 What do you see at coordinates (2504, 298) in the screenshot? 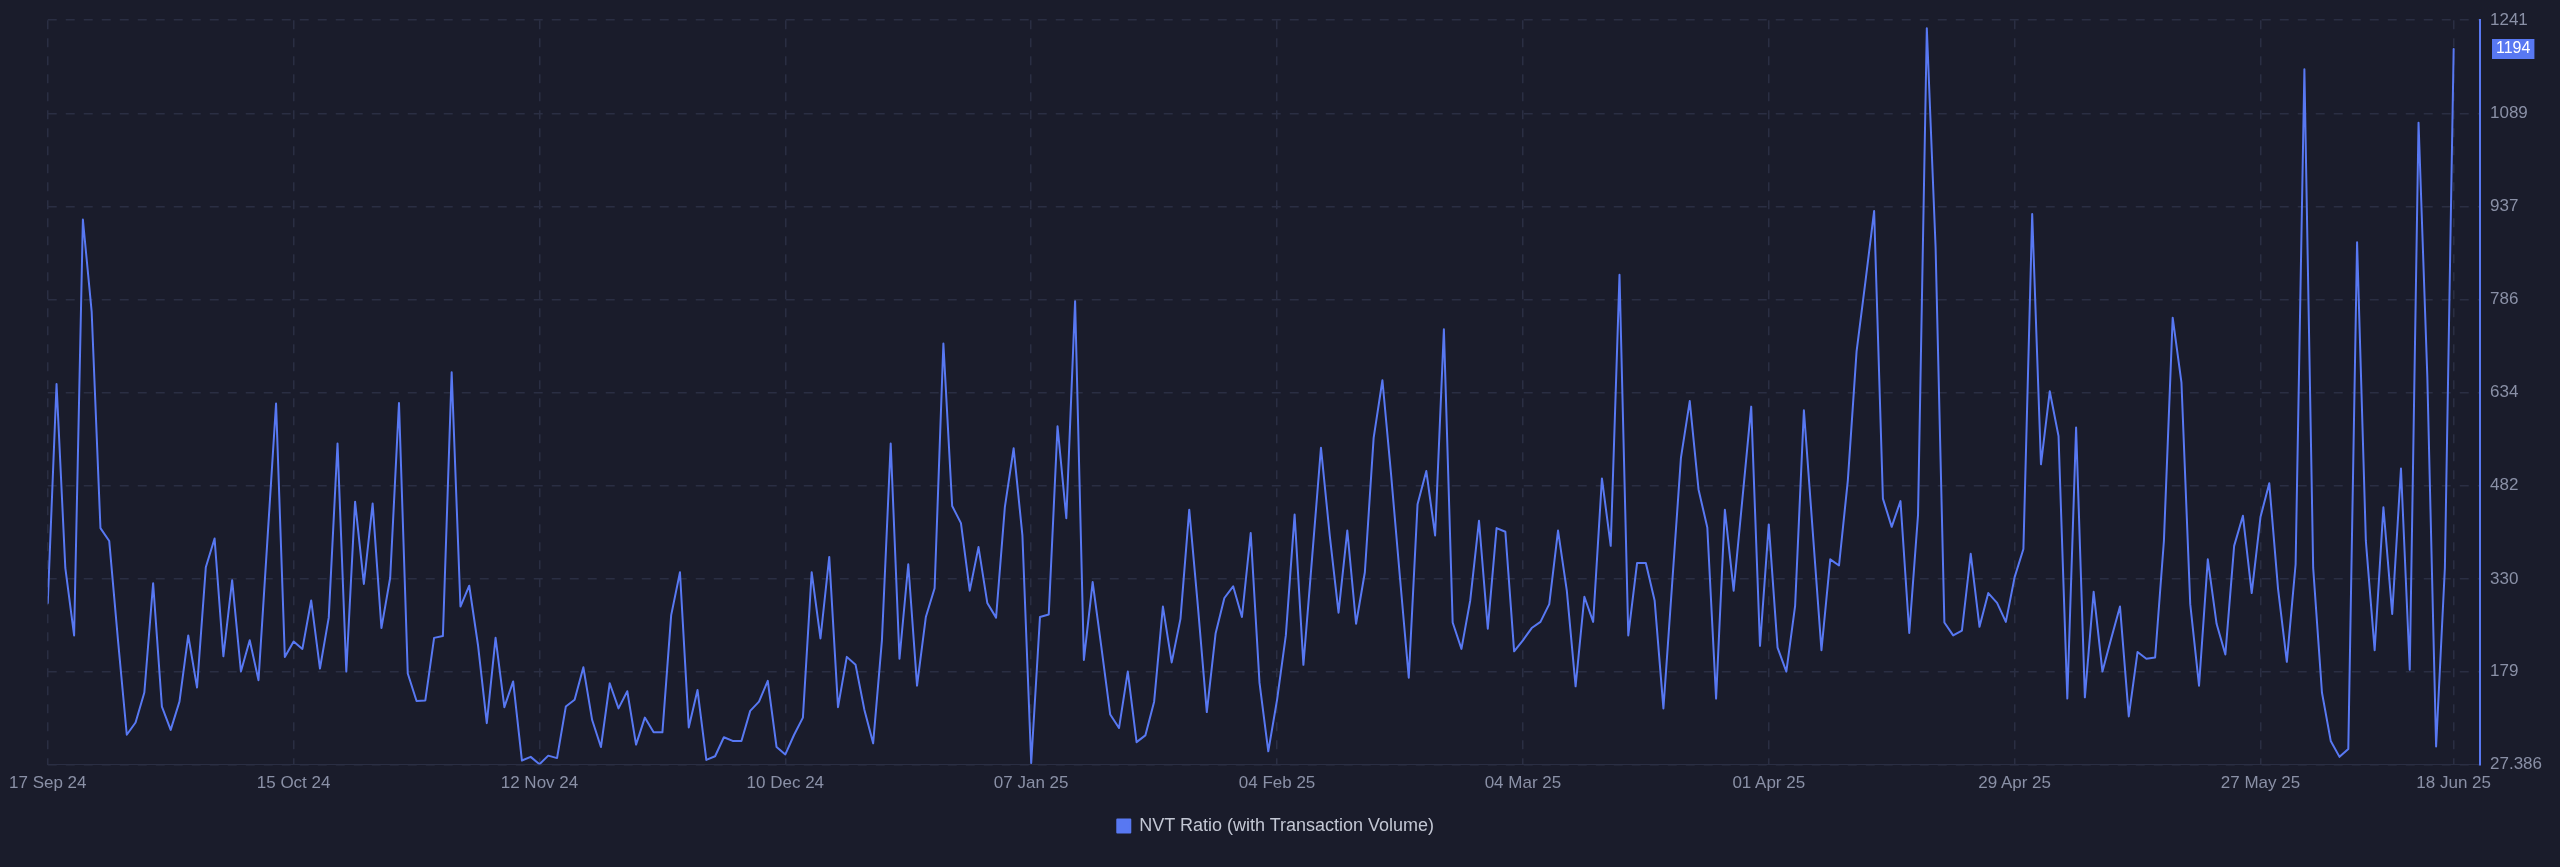
I see `y-tick-label: 786` at bounding box center [2504, 298].